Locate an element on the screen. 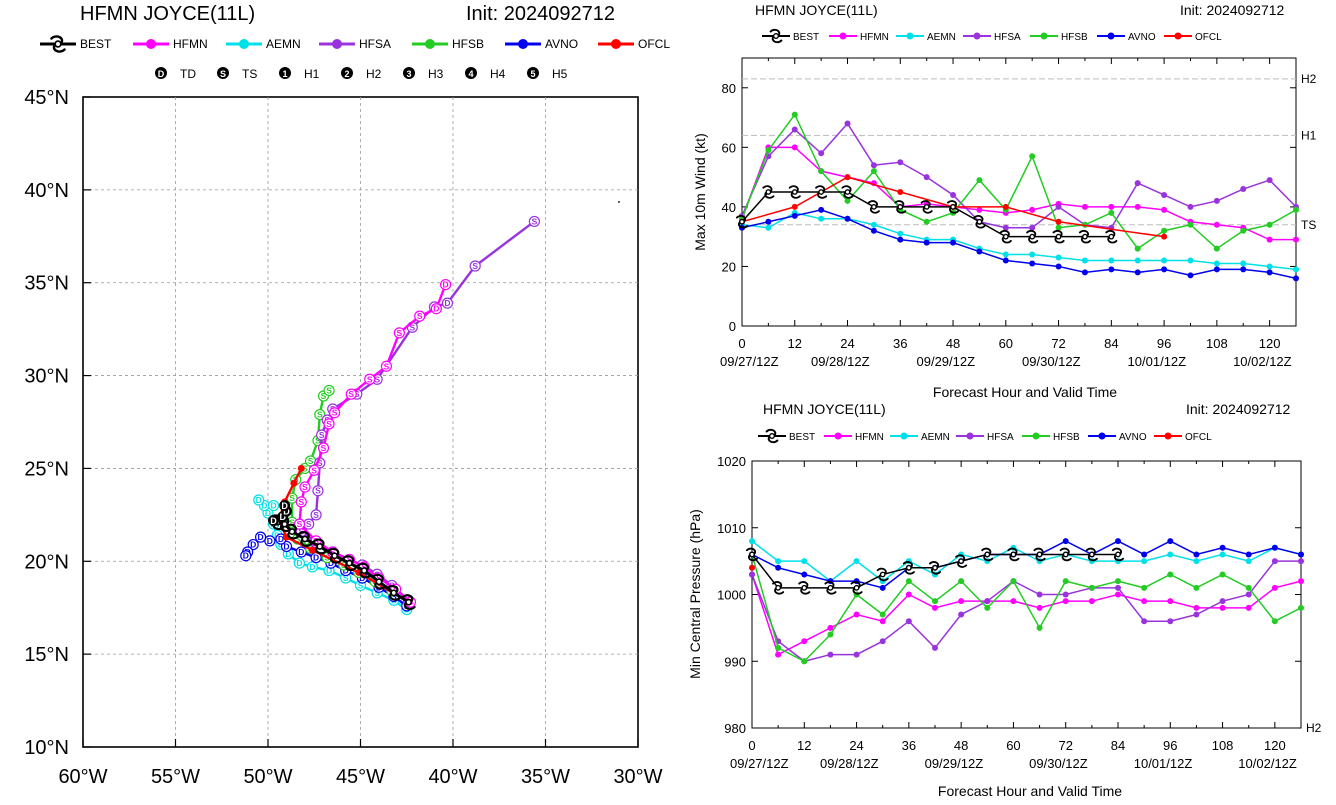 This screenshot has height=805, width=1336. track-point-best is located at coordinates (393, 592).